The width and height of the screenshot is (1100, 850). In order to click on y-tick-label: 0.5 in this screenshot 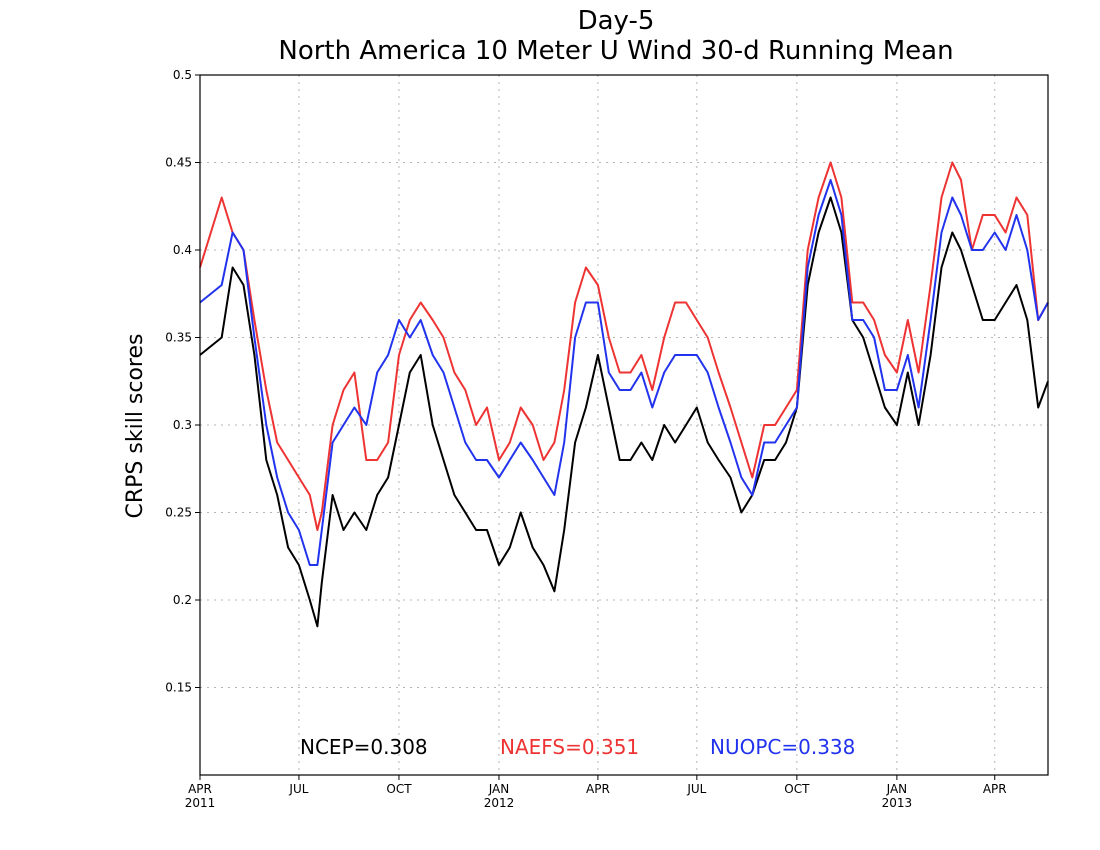, I will do `click(182, 75)`.